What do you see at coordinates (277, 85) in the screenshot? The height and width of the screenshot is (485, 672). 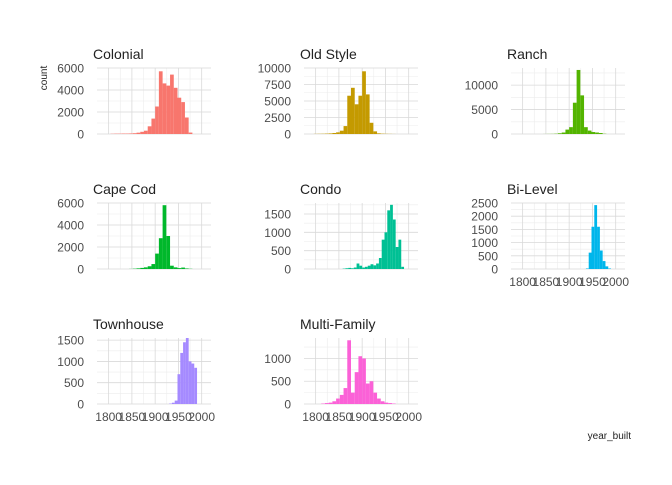 I see `y-tick-label: 7500` at bounding box center [277, 85].